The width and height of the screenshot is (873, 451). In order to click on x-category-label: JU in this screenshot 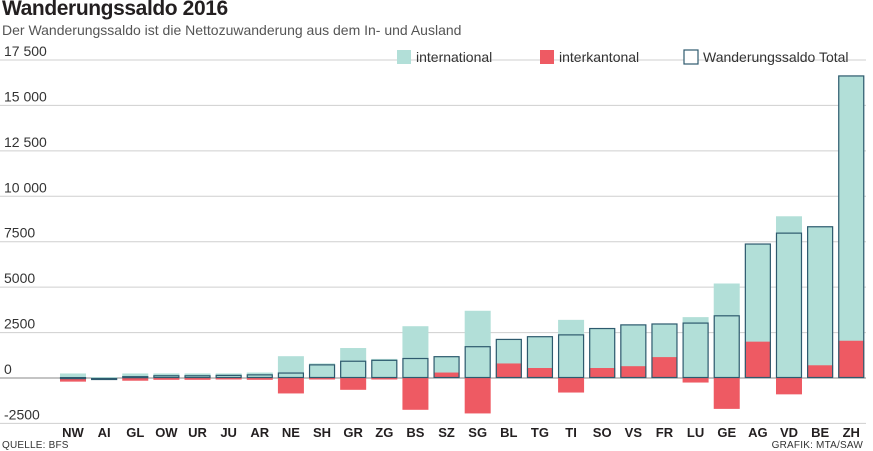, I will do `click(228, 432)`.